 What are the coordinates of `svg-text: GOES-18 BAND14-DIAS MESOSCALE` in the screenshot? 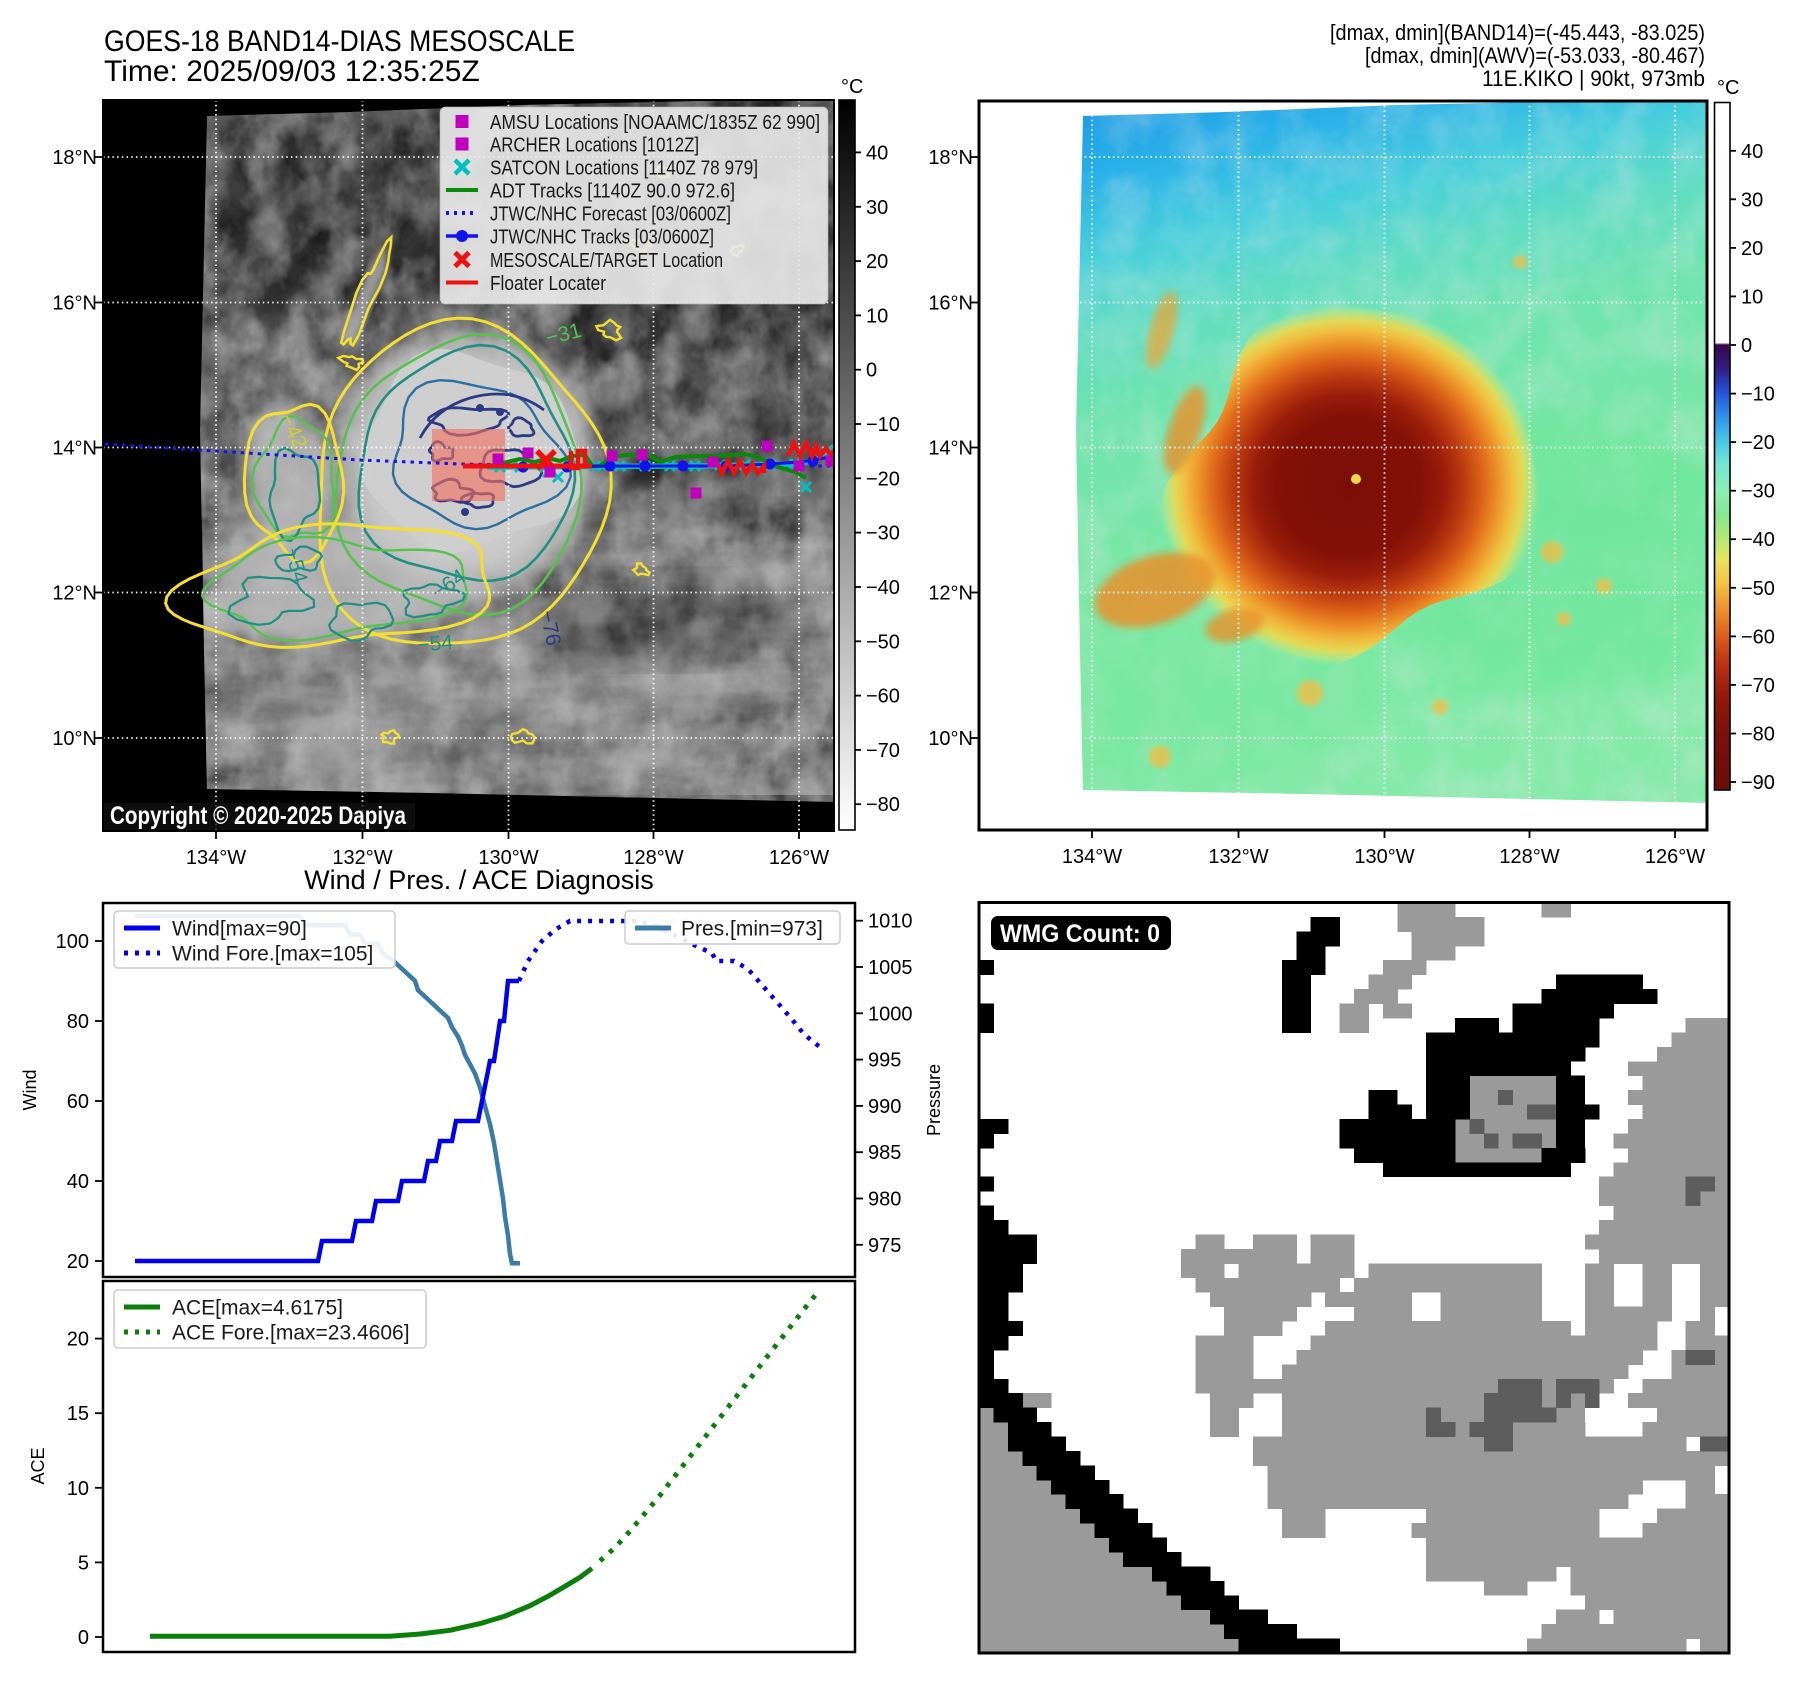 It's located at (339, 41).